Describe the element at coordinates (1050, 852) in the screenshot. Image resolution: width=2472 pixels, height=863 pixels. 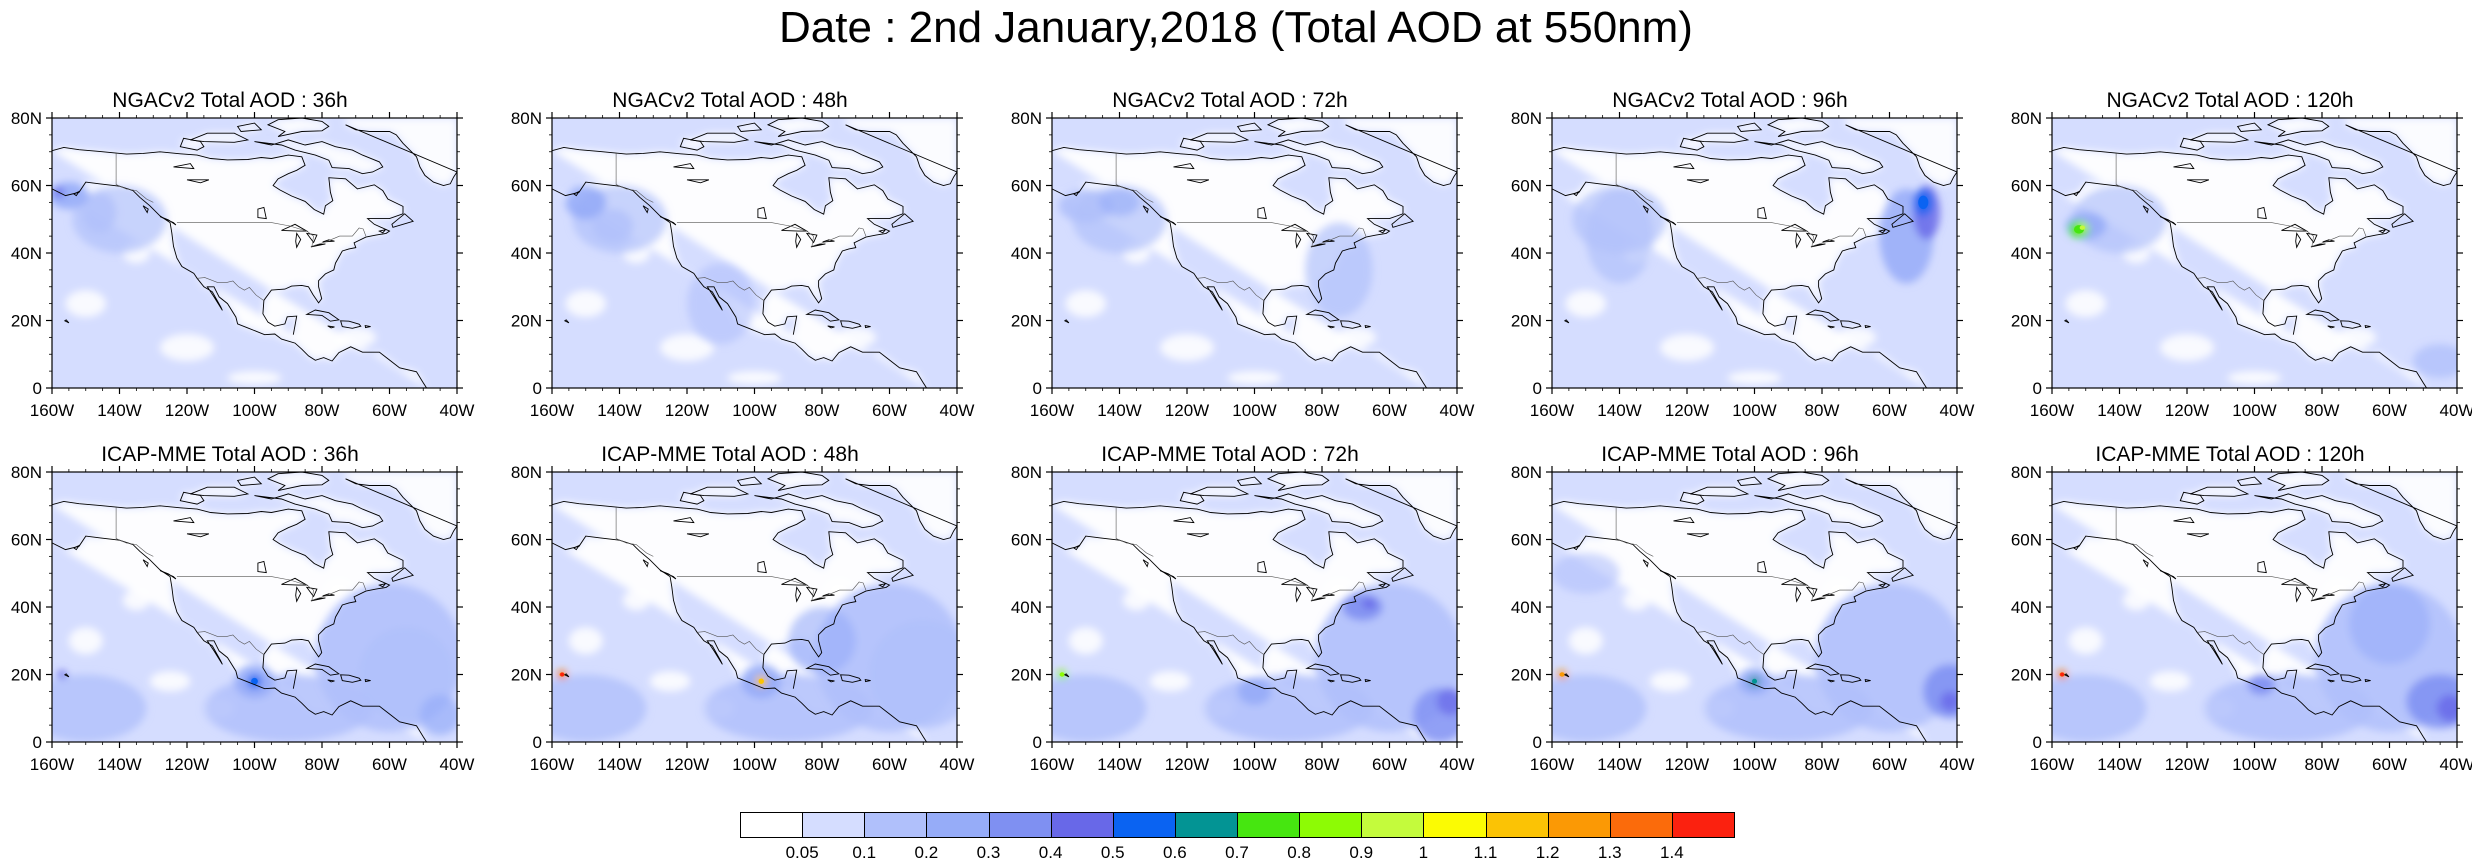
I see `colorbar-label: 0.4` at that location.